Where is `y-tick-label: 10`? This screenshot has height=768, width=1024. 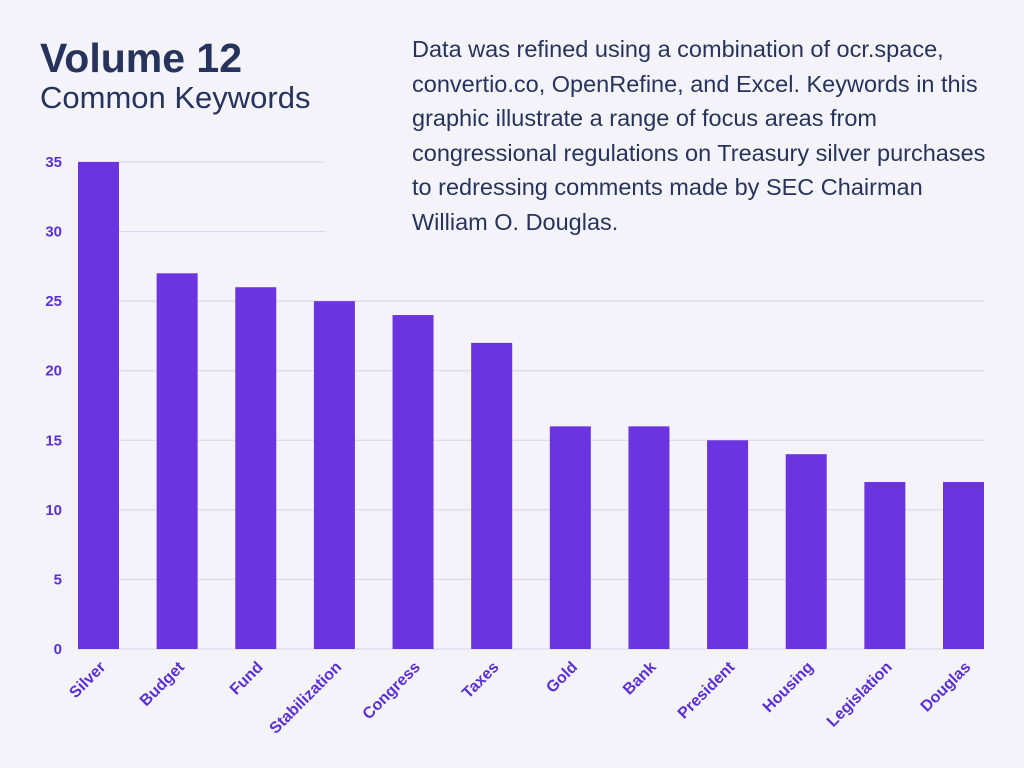
y-tick-label: 10 is located at coordinates (53, 510).